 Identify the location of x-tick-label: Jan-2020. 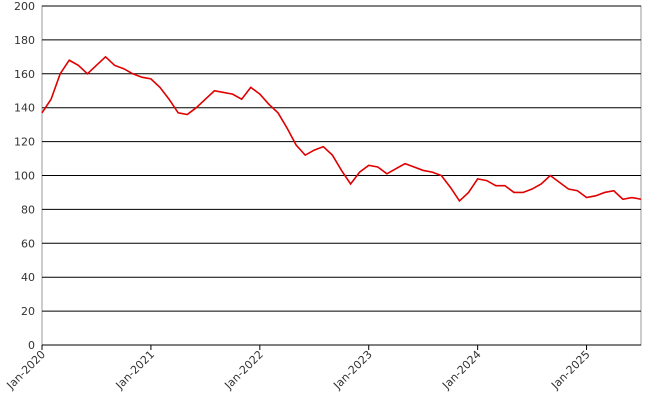
(26, 370).